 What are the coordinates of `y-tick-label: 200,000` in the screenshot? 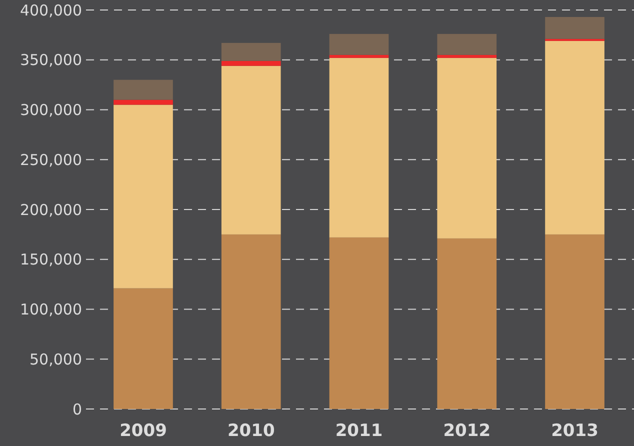 It's located at (51, 209).